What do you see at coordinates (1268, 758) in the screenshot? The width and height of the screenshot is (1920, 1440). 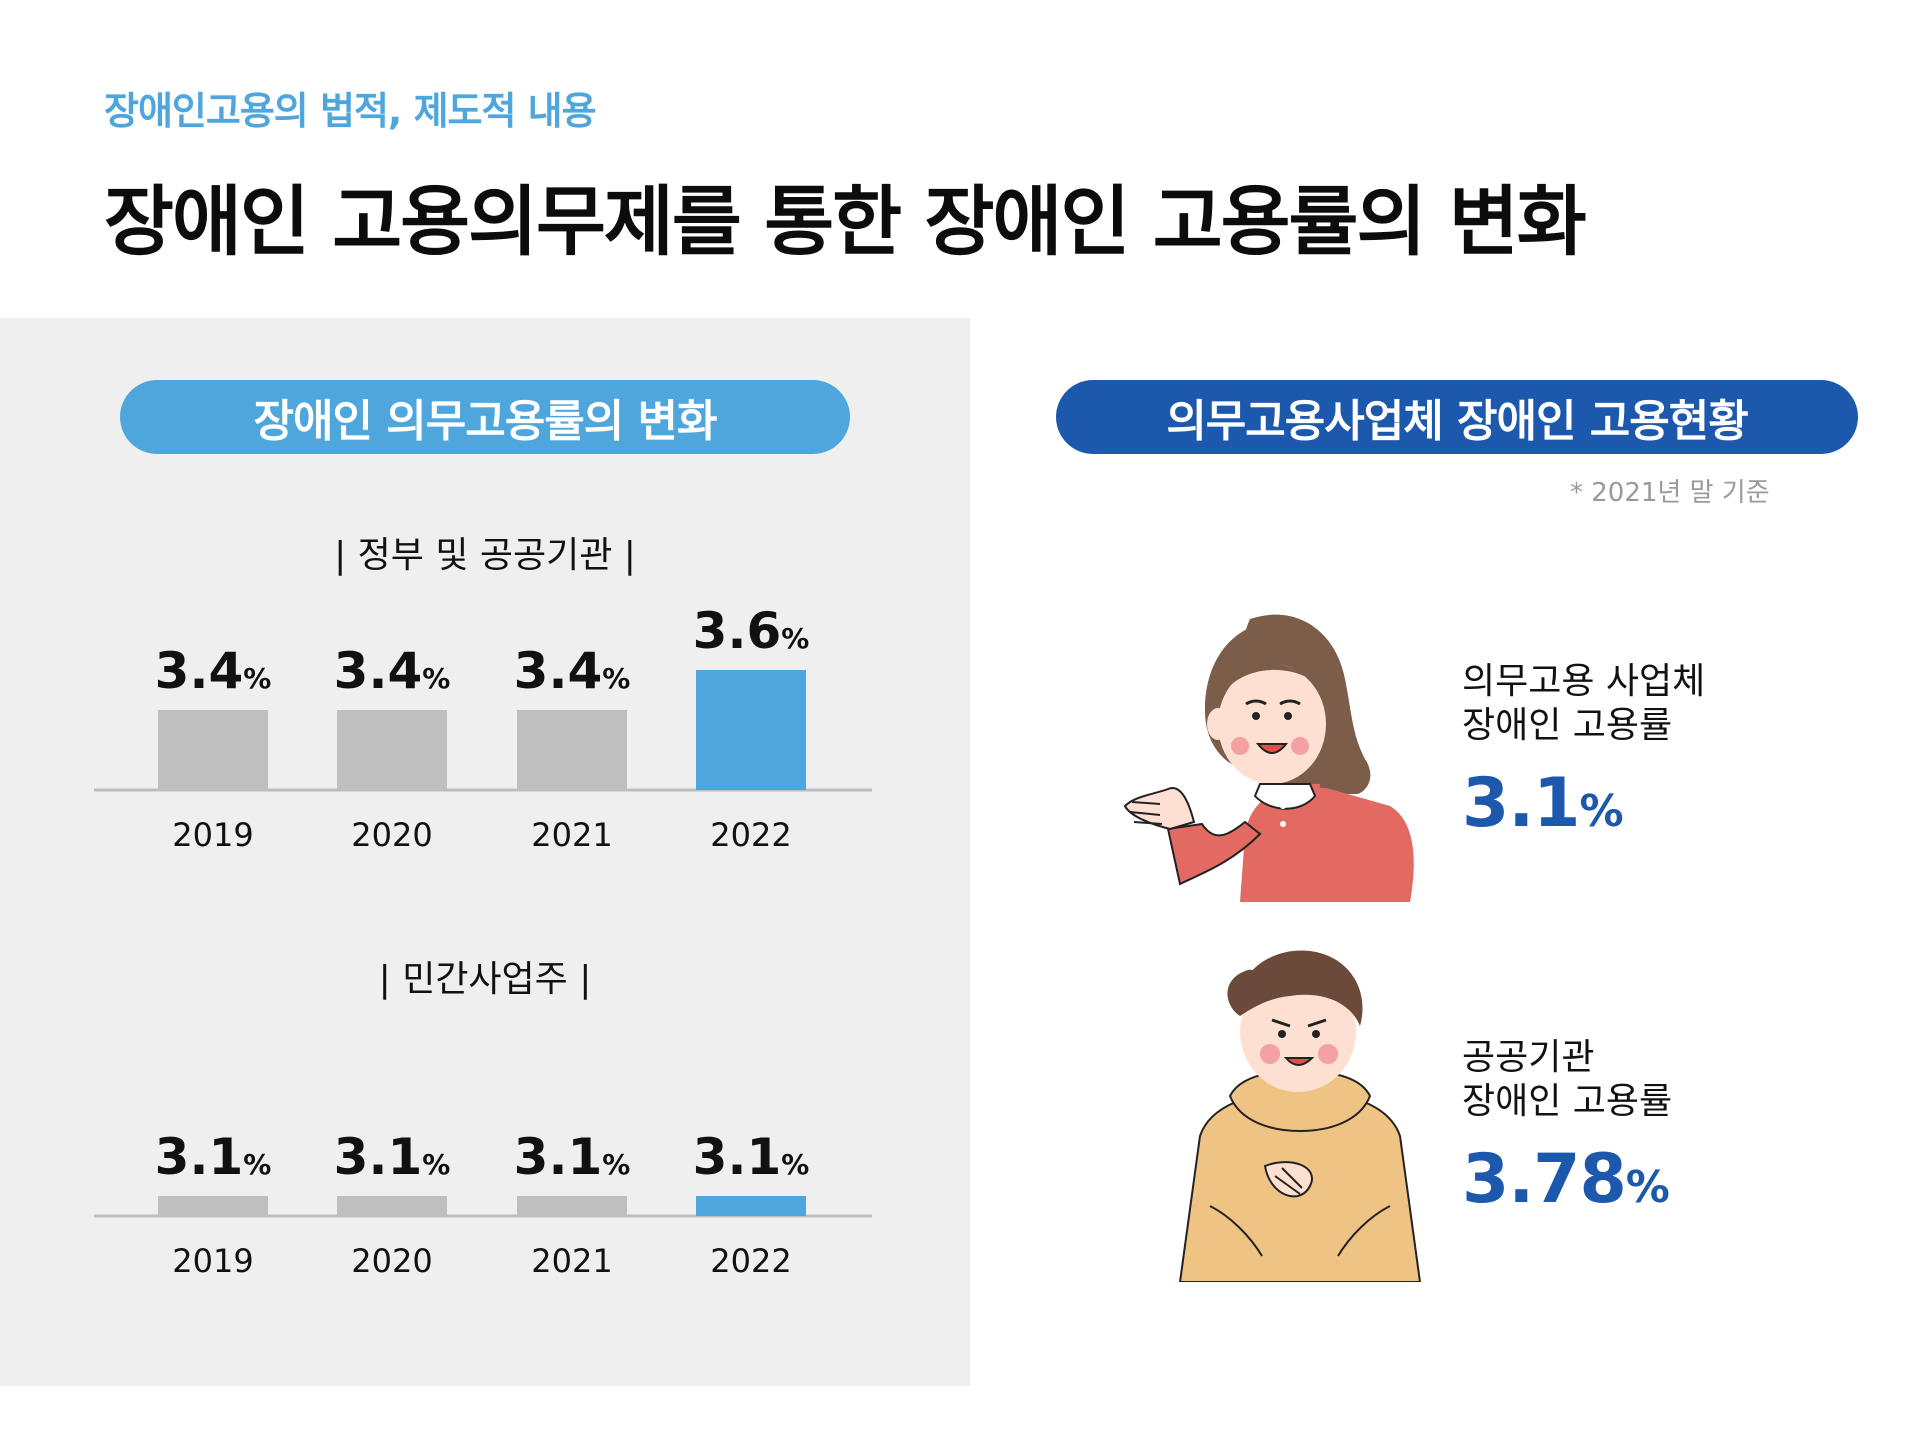 I see `woman-presenting-illustration` at bounding box center [1268, 758].